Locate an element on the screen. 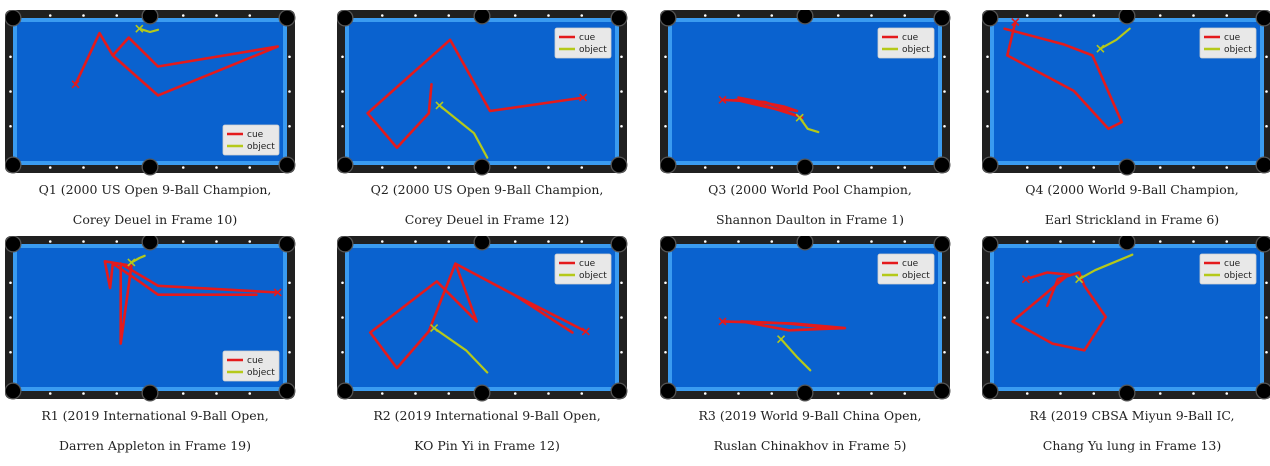  caption-line-2: Corey Deuel in Frame 12) is located at coordinates (487, 219).